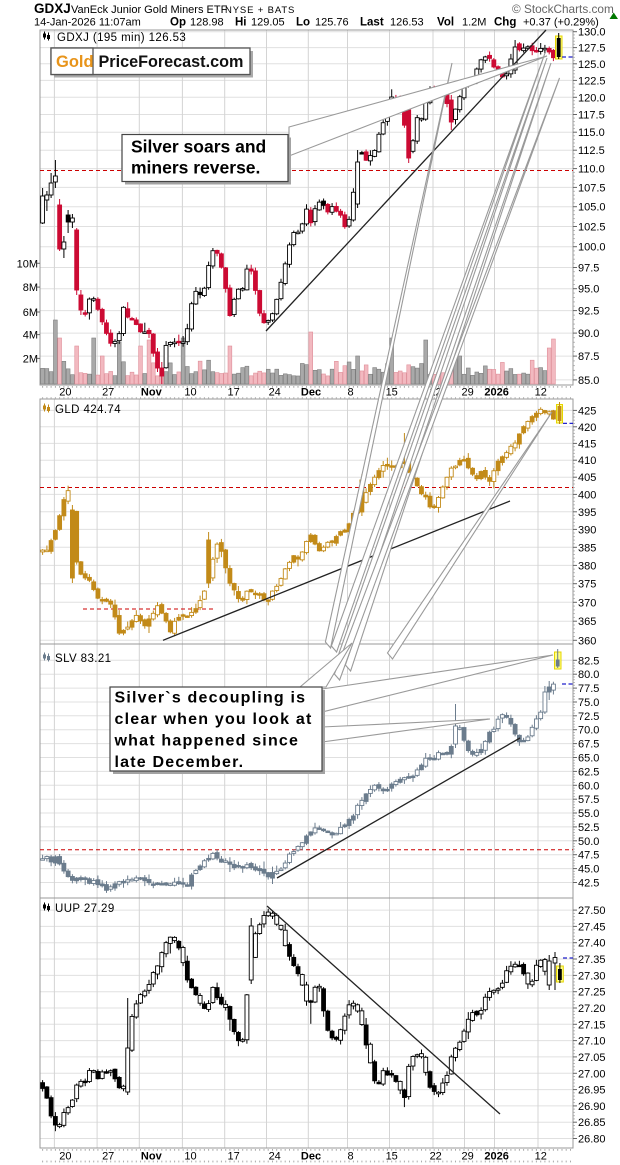 This screenshot has height=1165, width=620. What do you see at coordinates (592, 208) in the screenshot?
I see `svg-text: 105.0` at bounding box center [592, 208].